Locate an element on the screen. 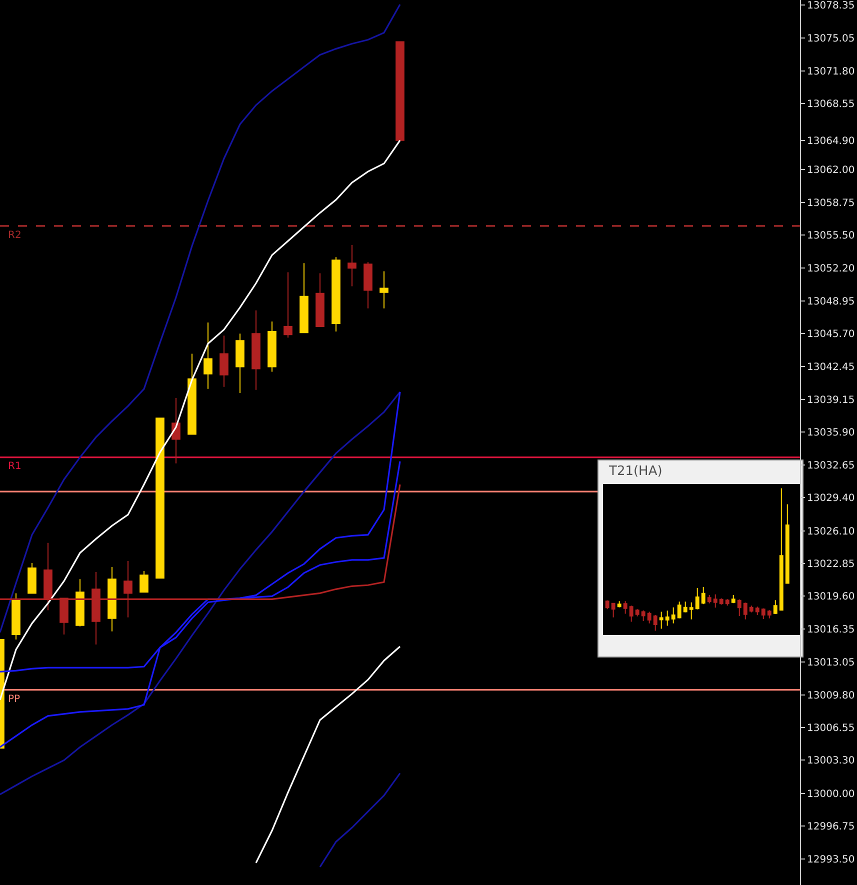 The image size is (857, 885). y-tick-label: 13016.35 is located at coordinates (831, 630).